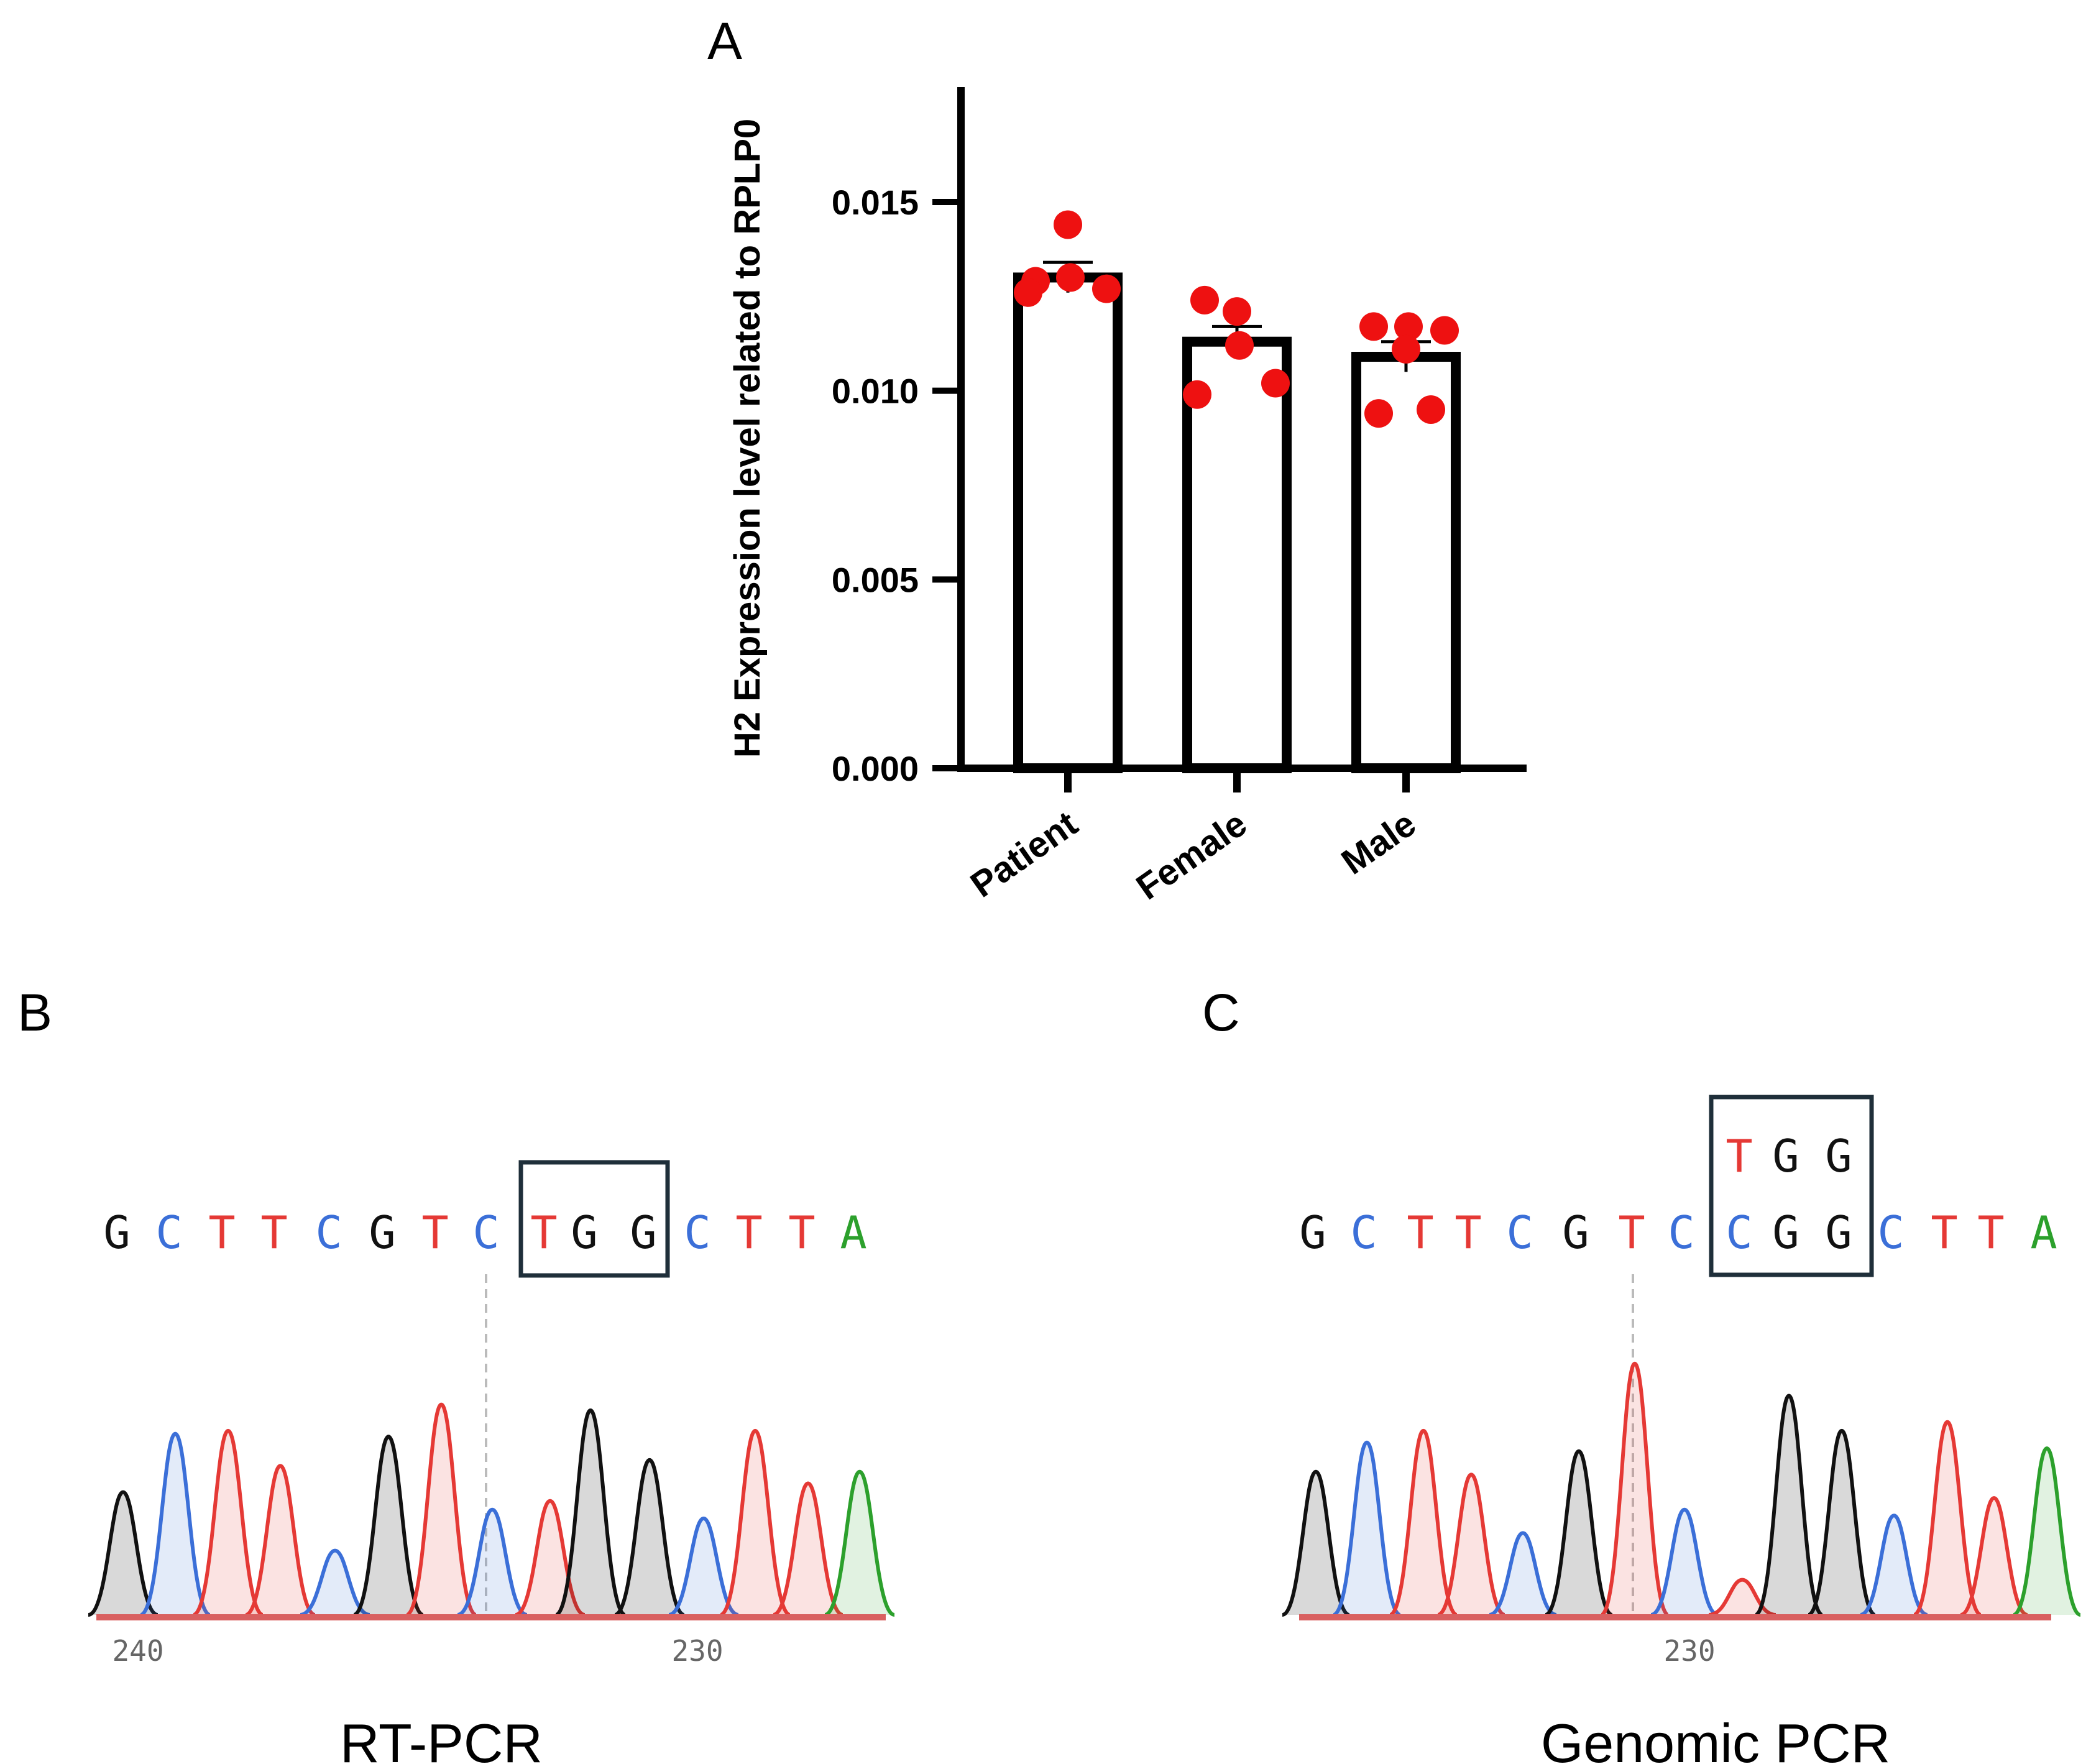  I want to click on alternate-base-call: G, so click(1839, 1156).